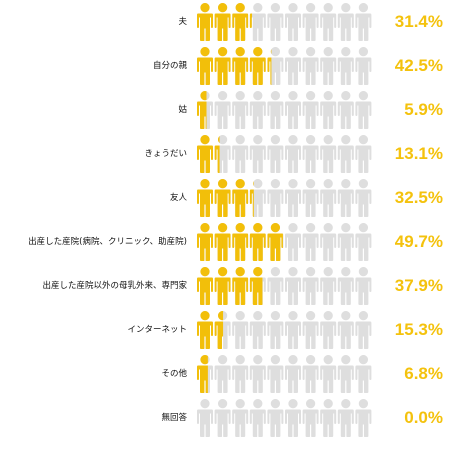 The height and width of the screenshot is (450, 449). What do you see at coordinates (418, 197) in the screenshot?
I see `value-label: 32.5%` at bounding box center [418, 197].